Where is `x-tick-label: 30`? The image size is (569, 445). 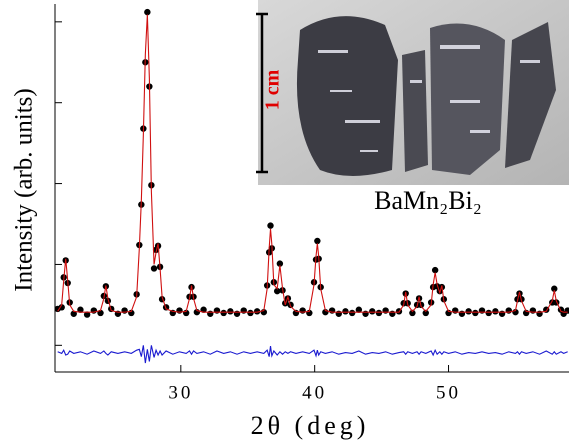
x-tick-label: 30 is located at coordinates (180, 392).